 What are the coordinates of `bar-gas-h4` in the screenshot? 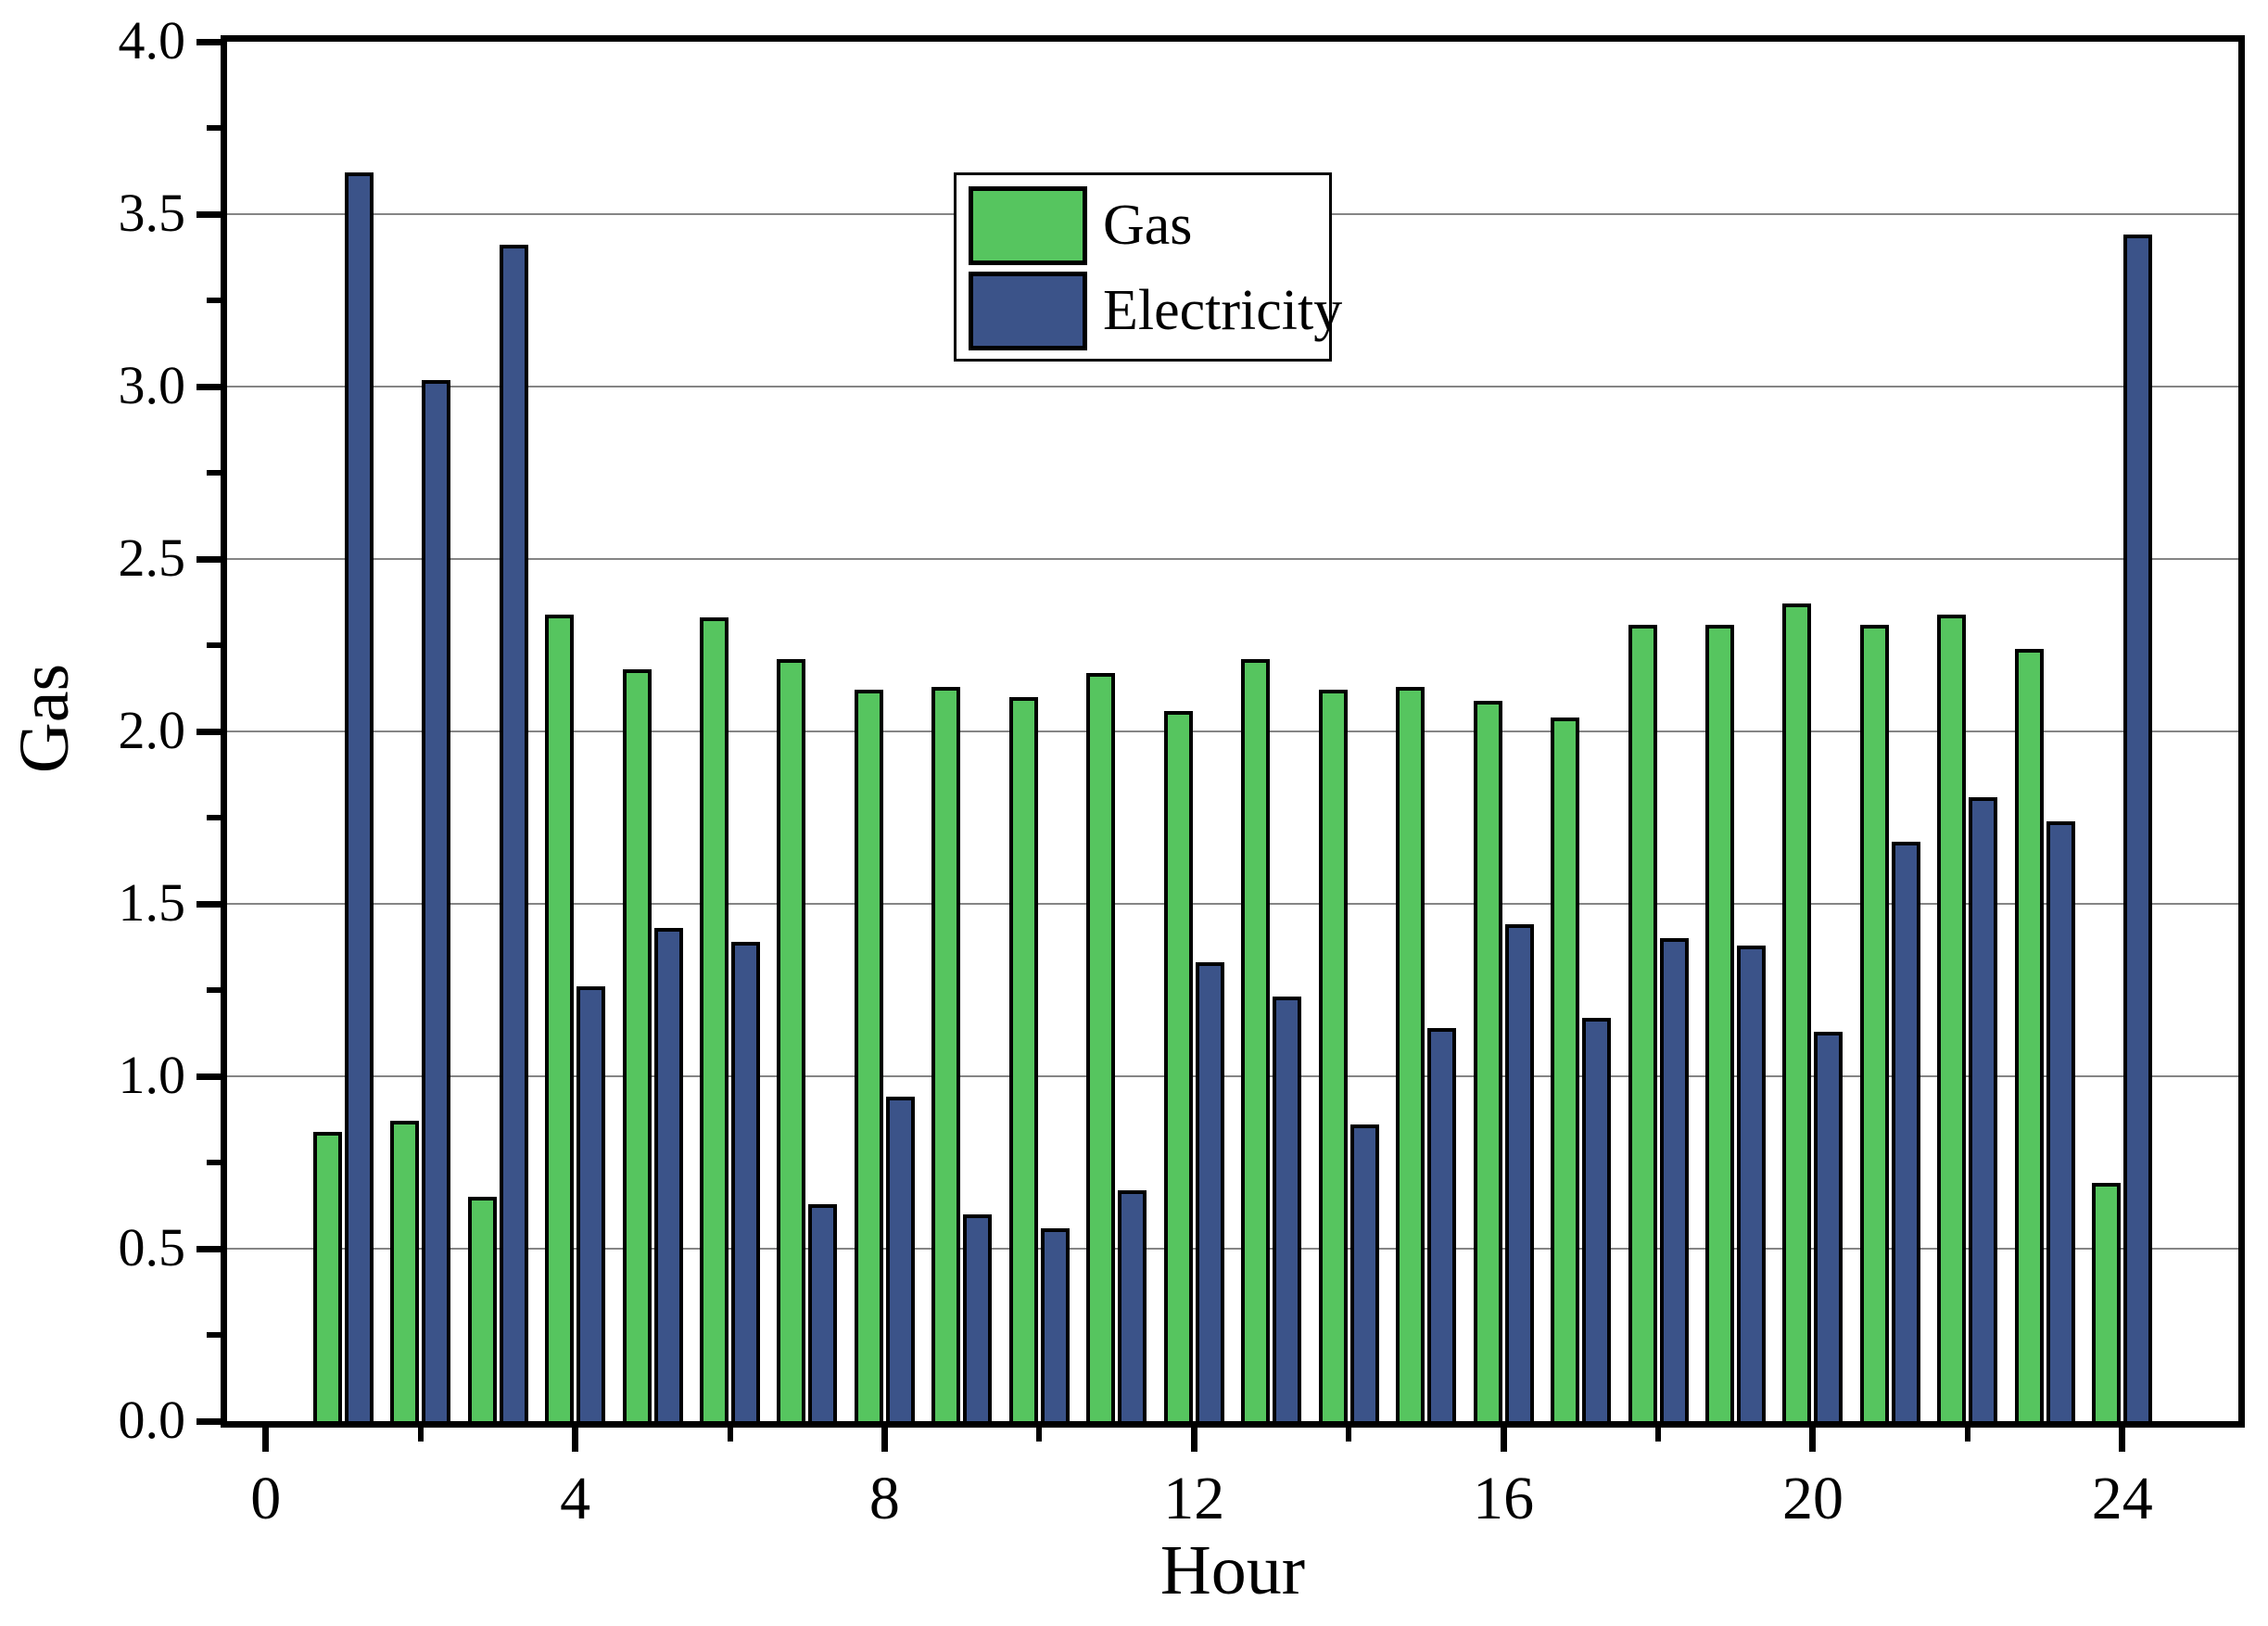 It's located at (560, 1018).